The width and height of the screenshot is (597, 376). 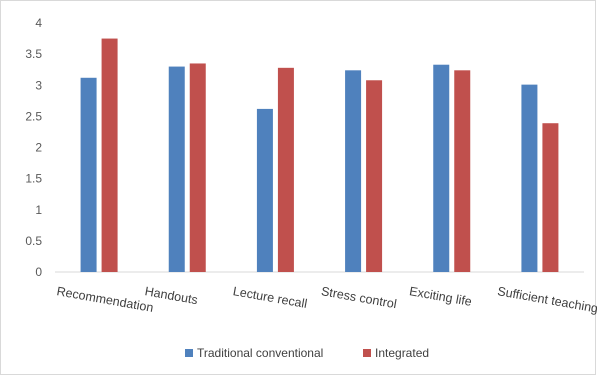 I want to click on y-tick-label: 3.5, so click(x=33, y=54).